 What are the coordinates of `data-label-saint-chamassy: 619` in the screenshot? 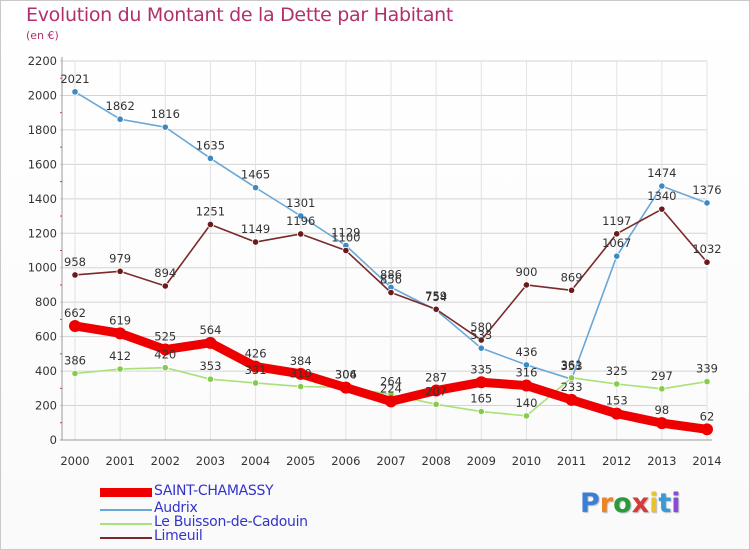 It's located at (120, 320).